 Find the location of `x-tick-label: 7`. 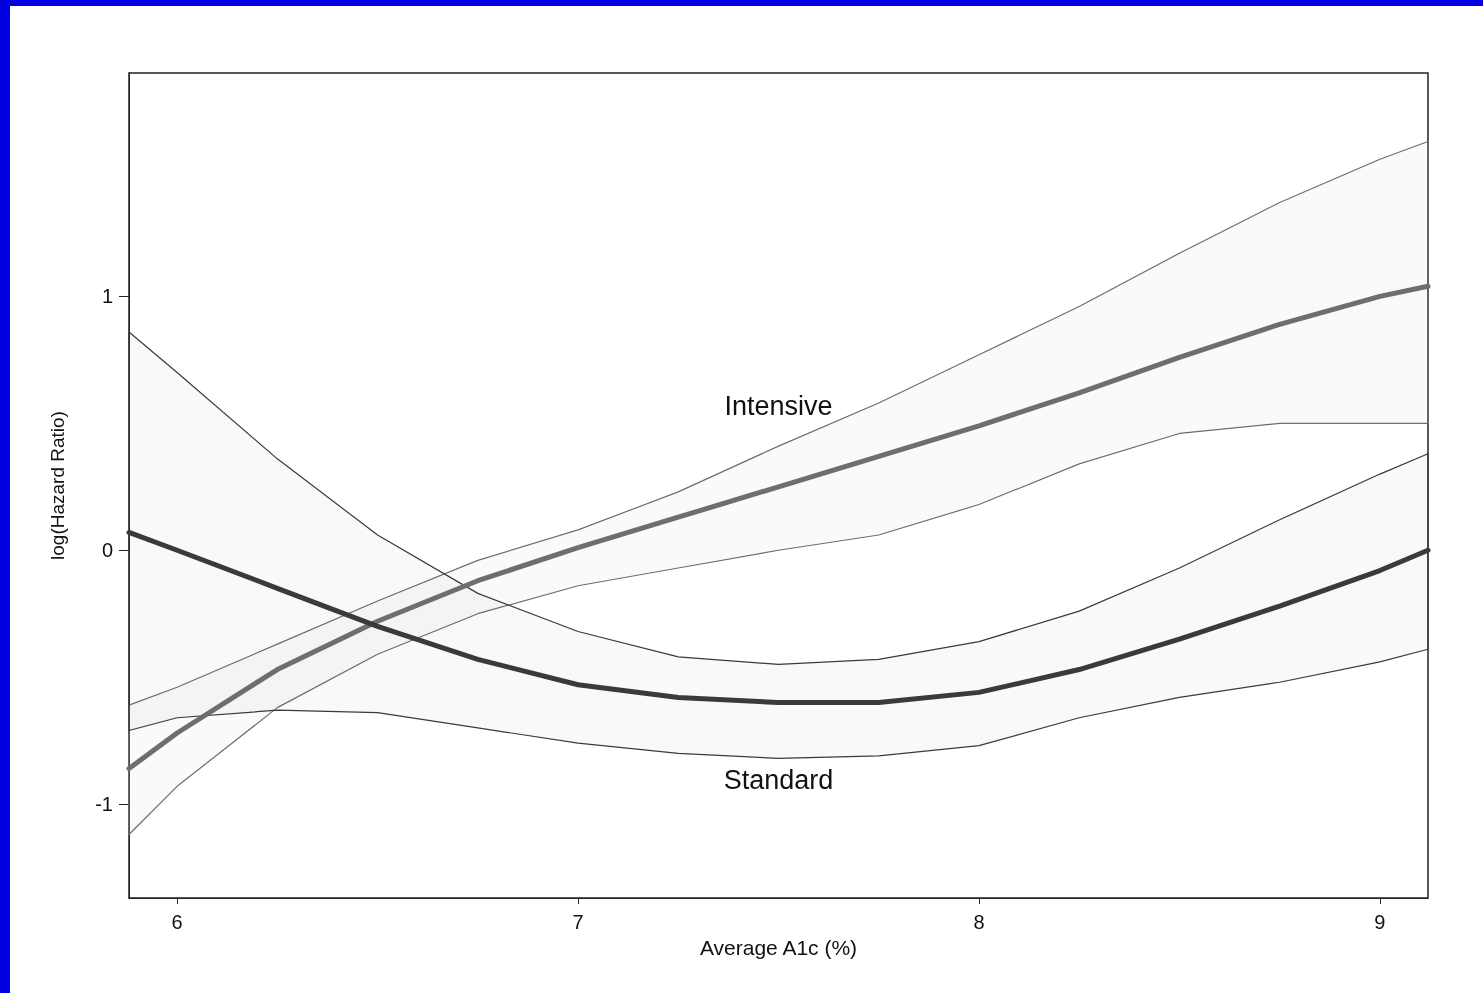

x-tick-label: 7 is located at coordinates (578, 922).